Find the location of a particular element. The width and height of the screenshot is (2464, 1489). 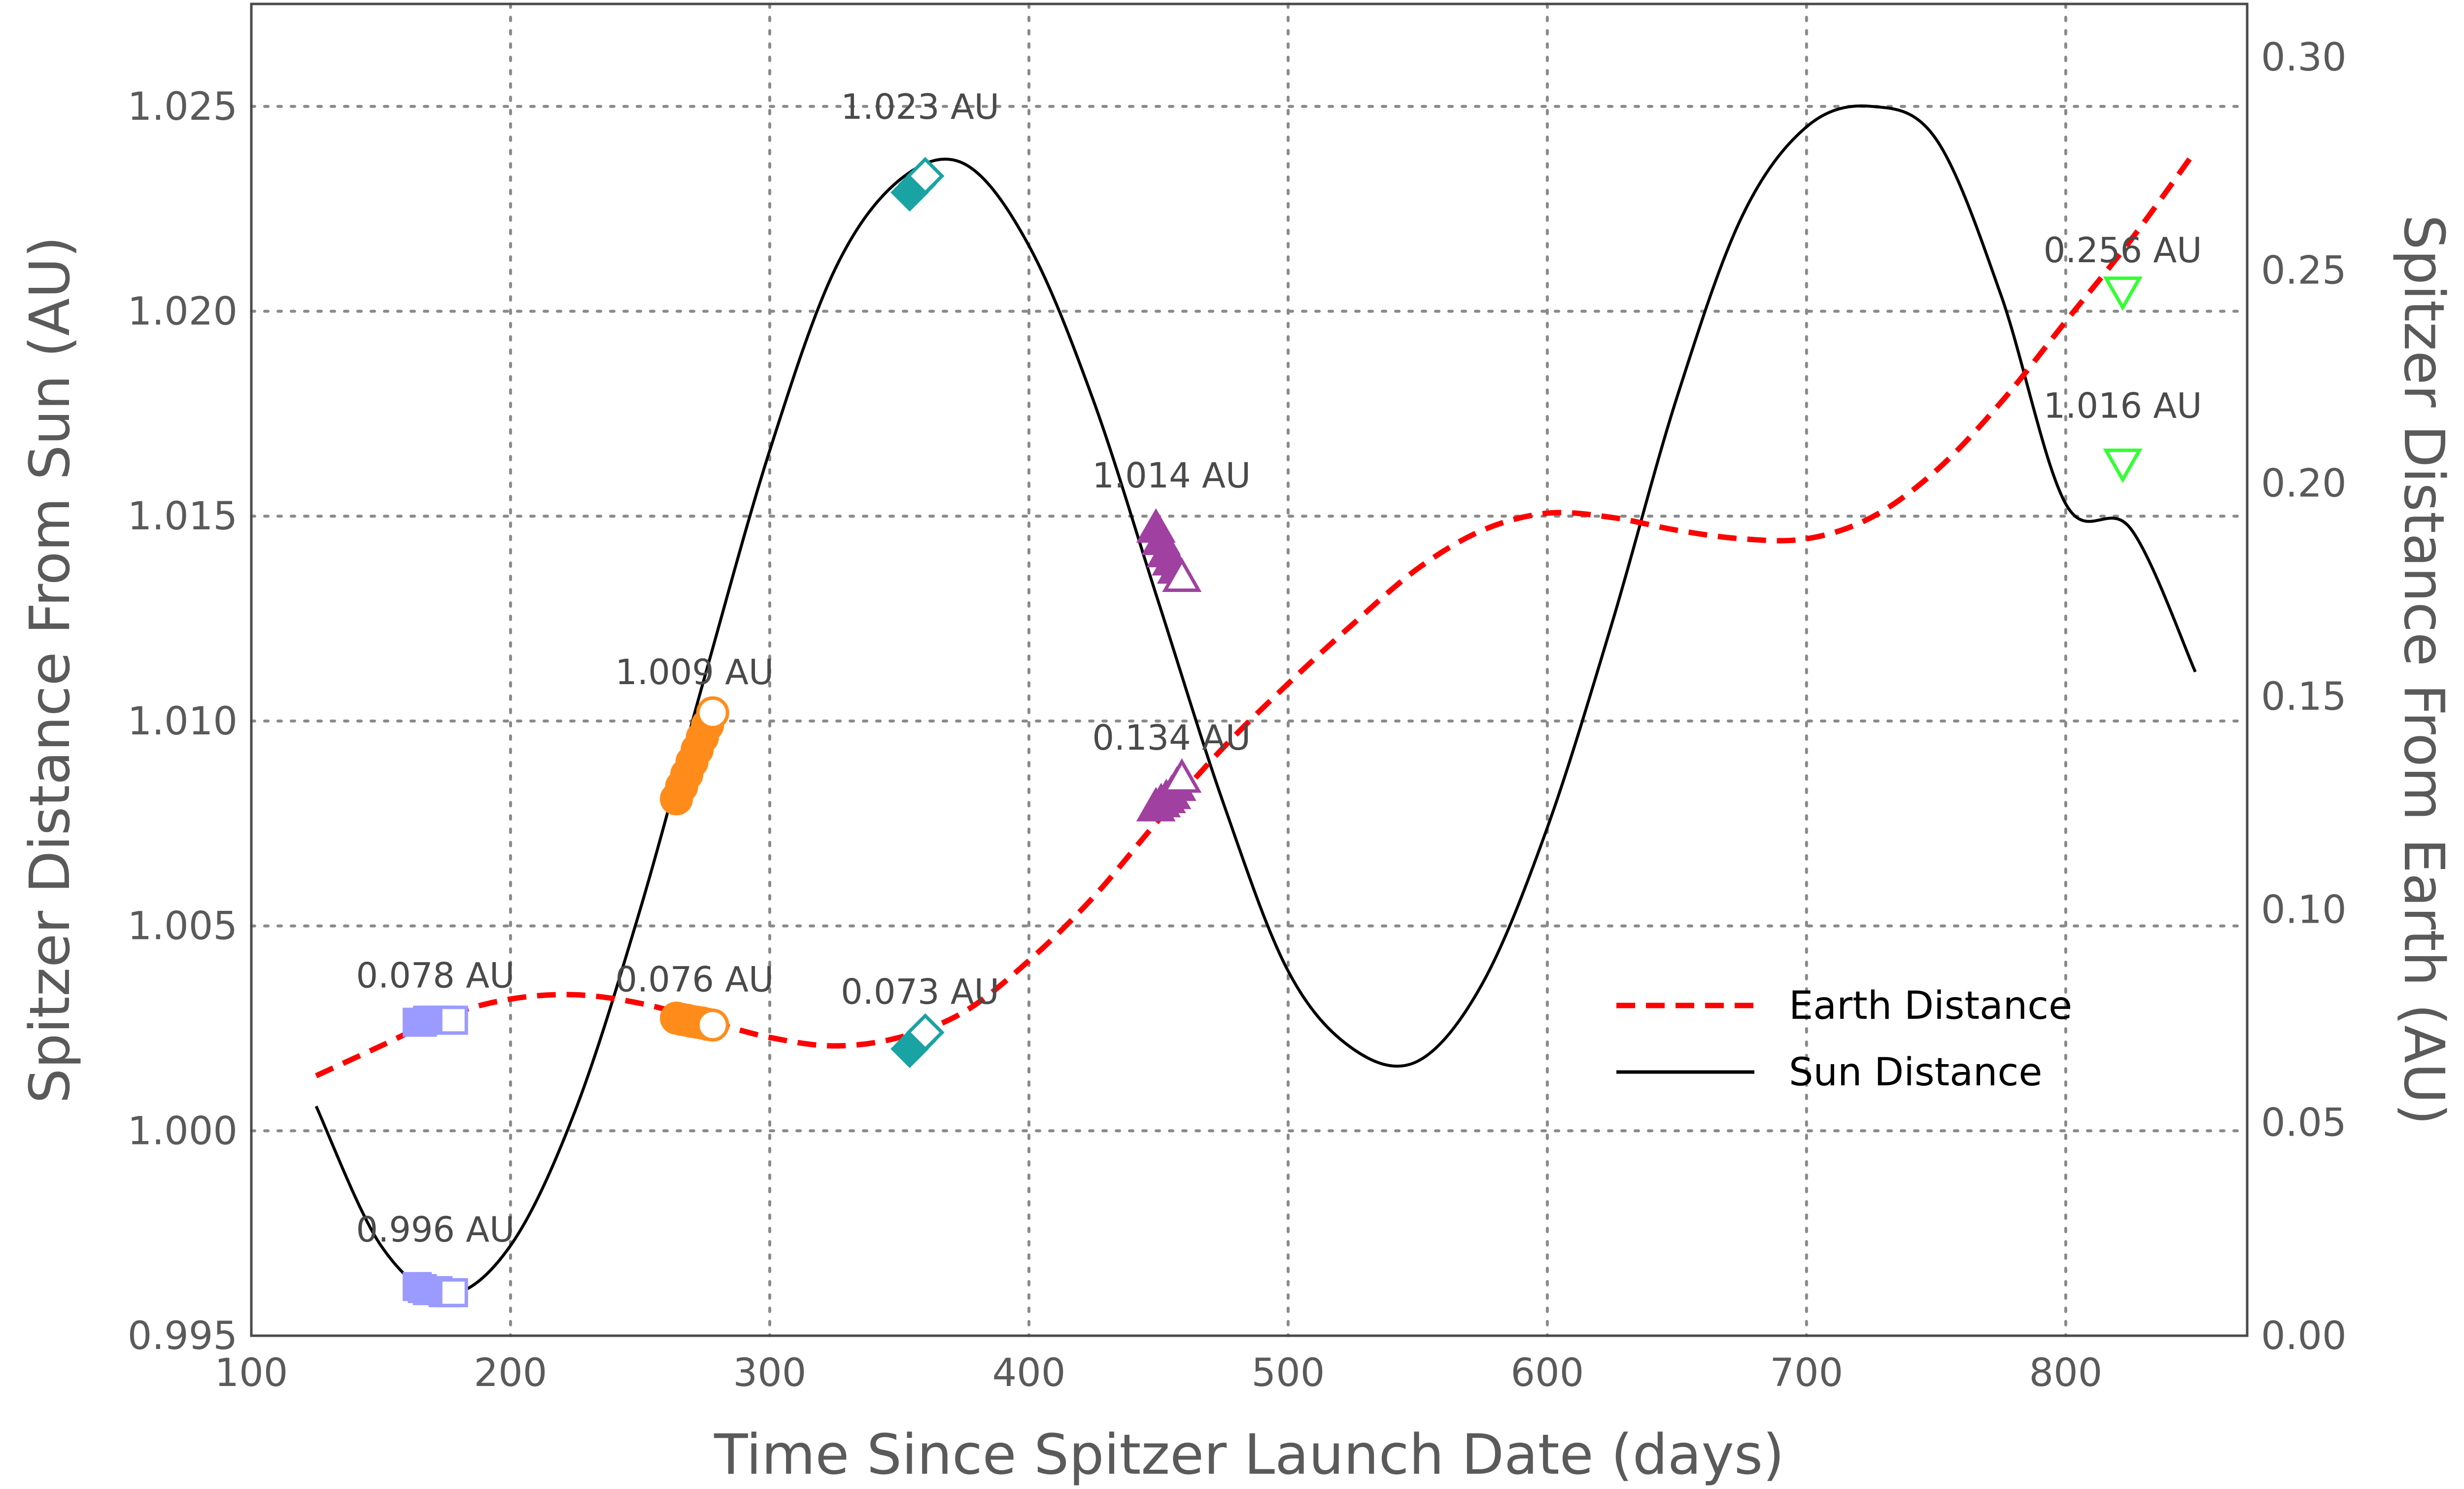

left-y-tick-label: 1.025 is located at coordinates (183, 107).